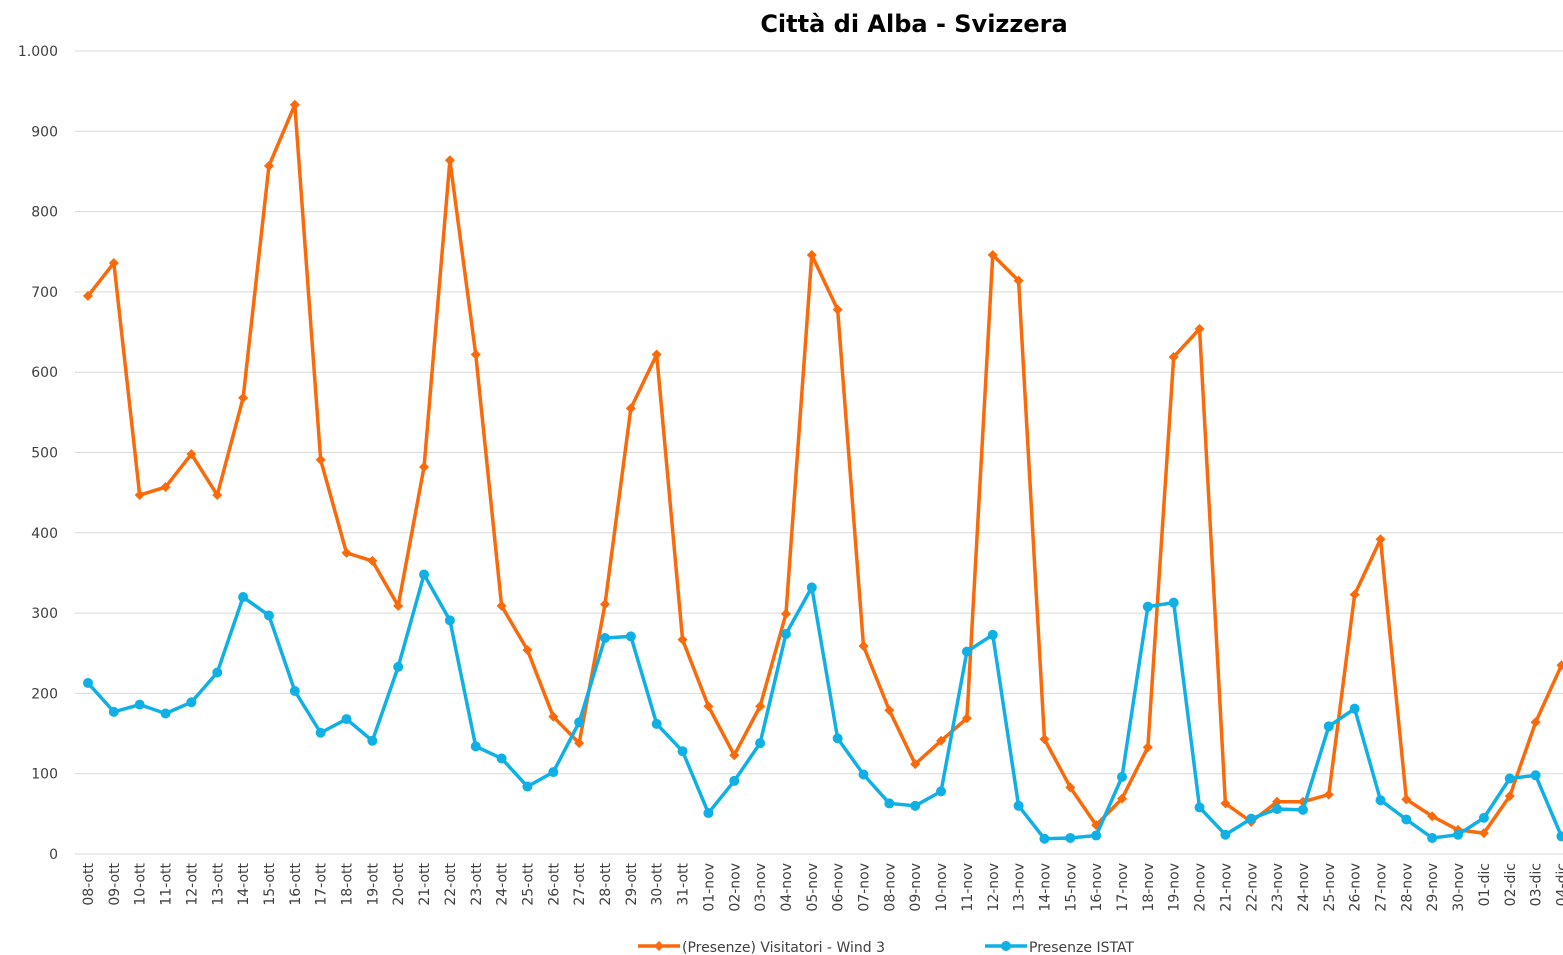 This screenshot has height=955, width=1563. I want to click on x-tick-label: 17-nov, so click(1123, 887).